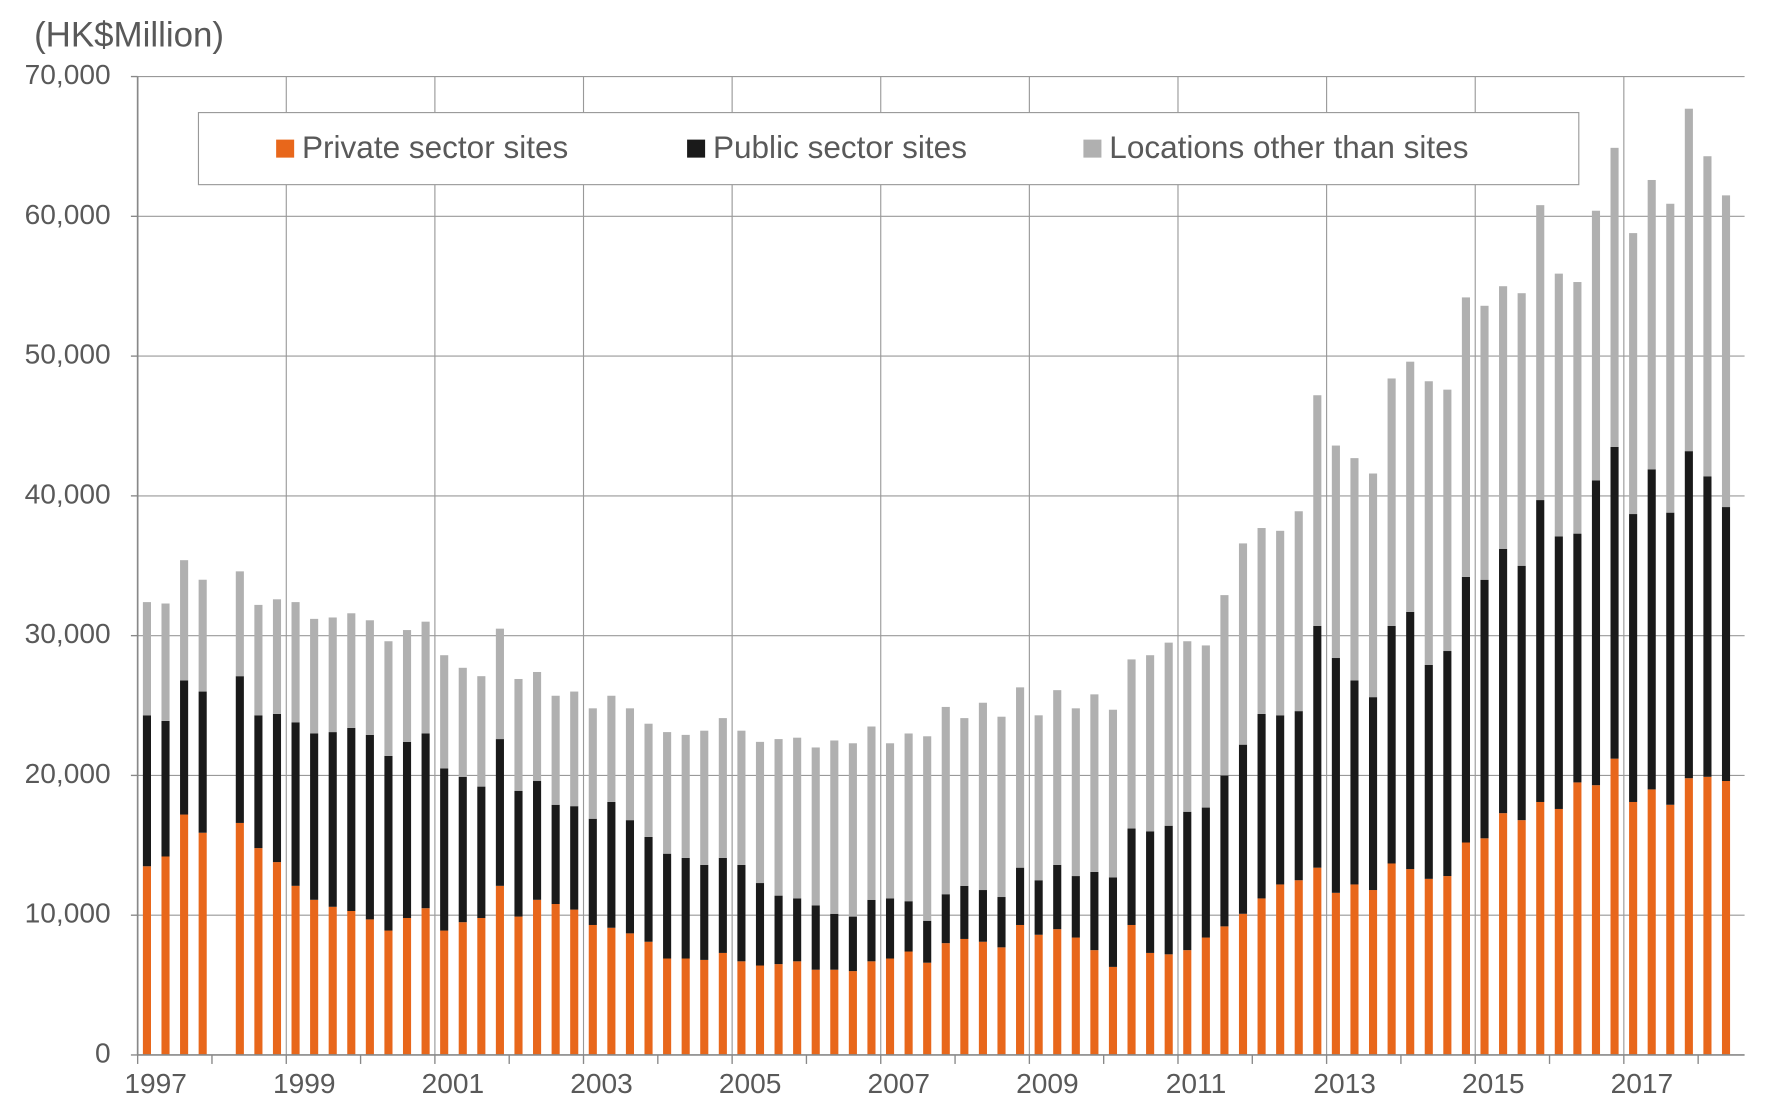  Describe the element at coordinates (1047, 1083) in the screenshot. I see `x-tick-label: 2009` at that location.